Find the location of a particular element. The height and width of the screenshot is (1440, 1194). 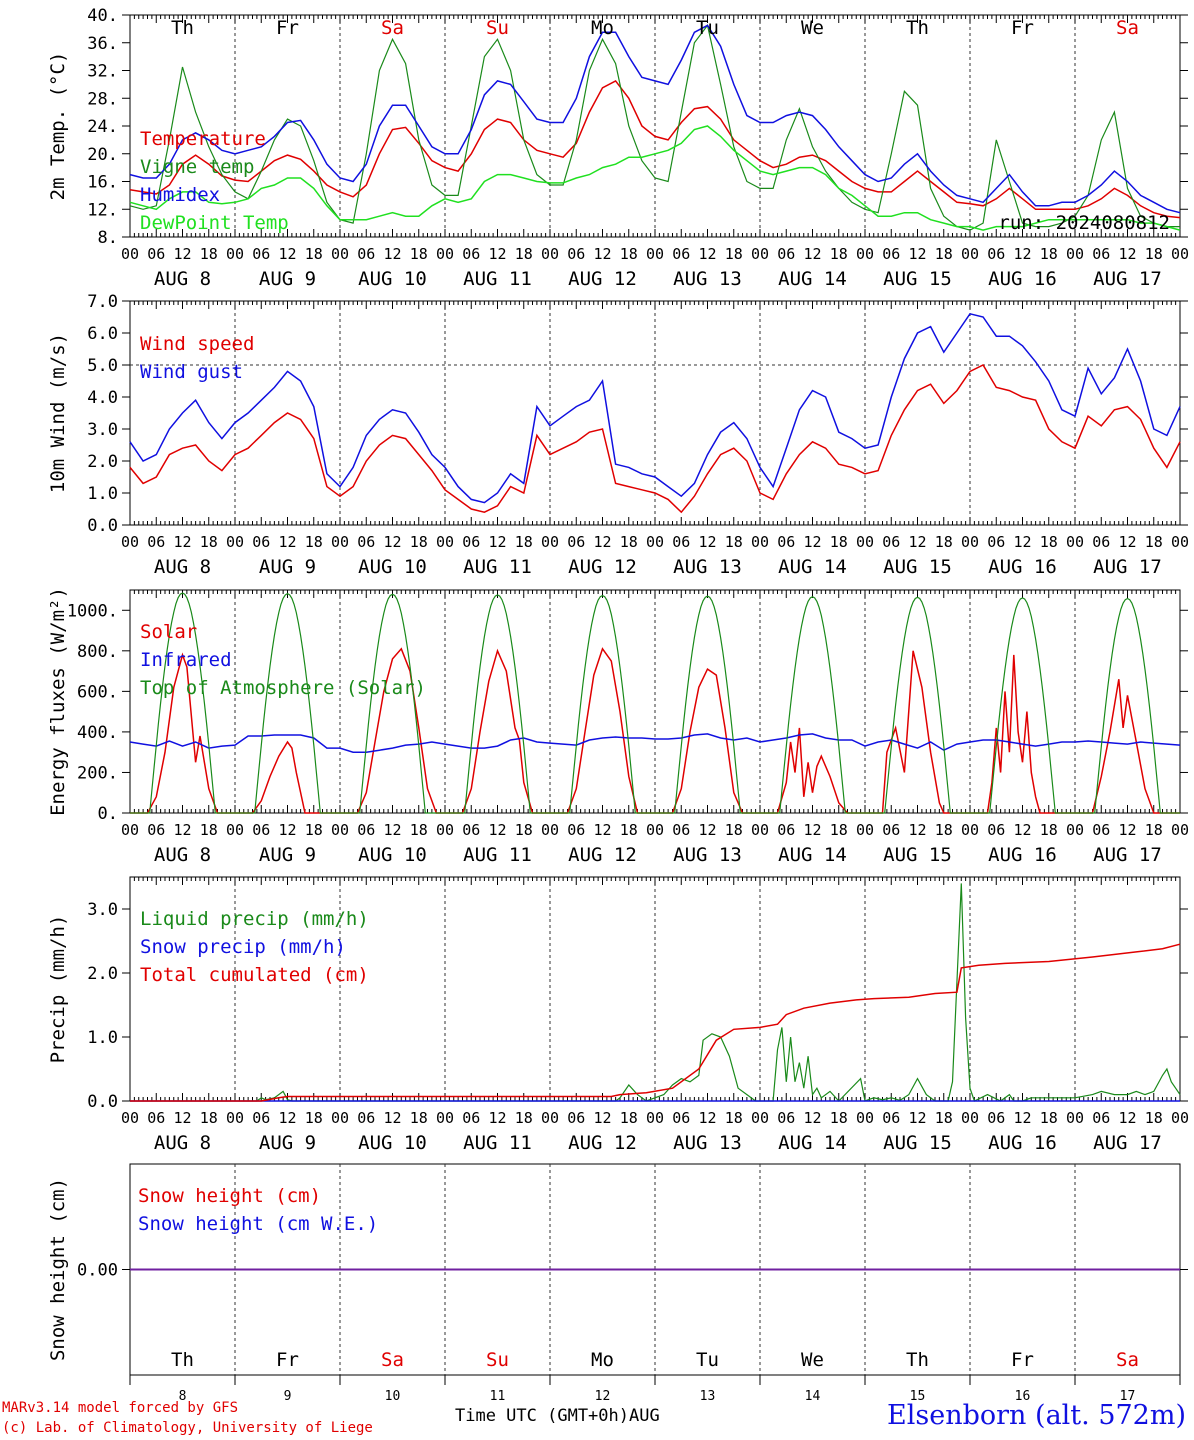

temp-y-tick-label: 32. is located at coordinates (102, 72).